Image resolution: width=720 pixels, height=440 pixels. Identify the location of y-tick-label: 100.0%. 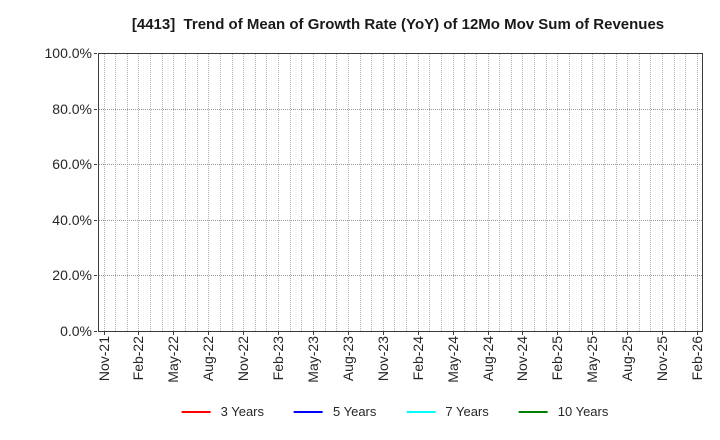
(68, 53).